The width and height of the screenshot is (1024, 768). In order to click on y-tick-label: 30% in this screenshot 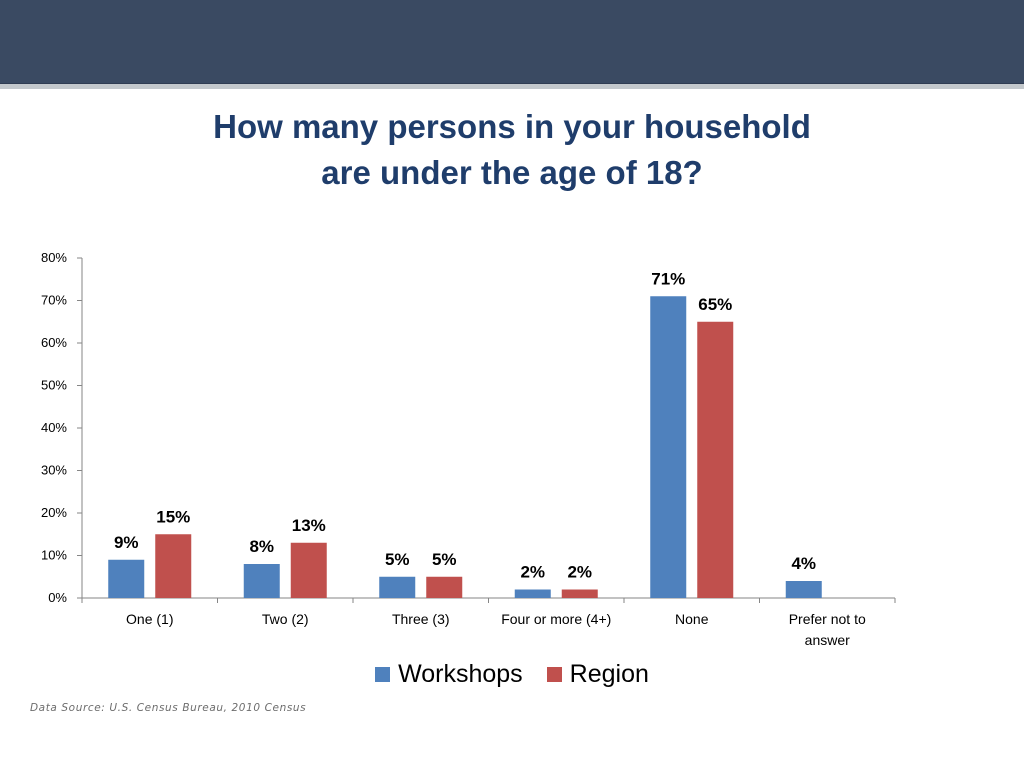, I will do `click(54, 470)`.